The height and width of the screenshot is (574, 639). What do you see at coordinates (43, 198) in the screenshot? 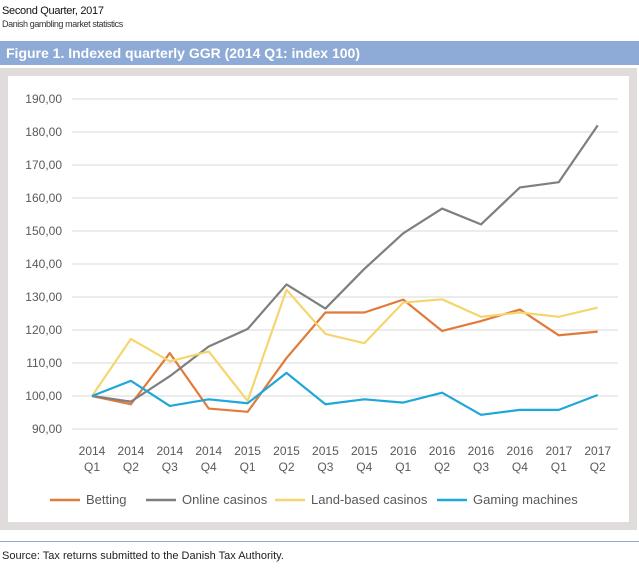
I see `y-tick-label: 160,00` at bounding box center [43, 198].